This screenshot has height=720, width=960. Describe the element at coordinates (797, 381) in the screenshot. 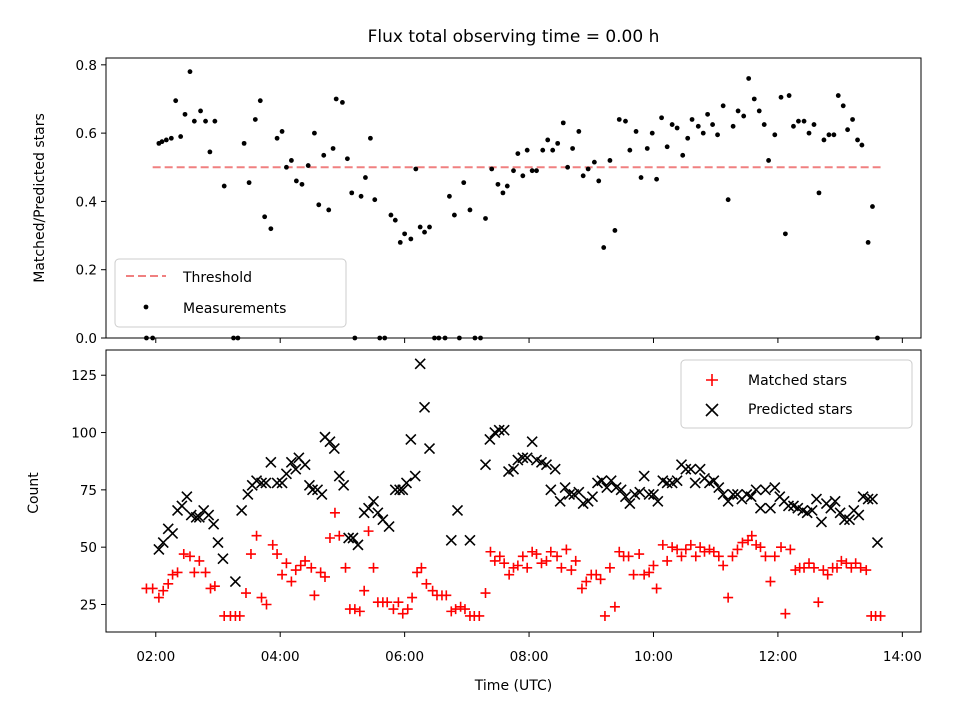

I see `matched-stars-legend-label: Matched stars` at that location.